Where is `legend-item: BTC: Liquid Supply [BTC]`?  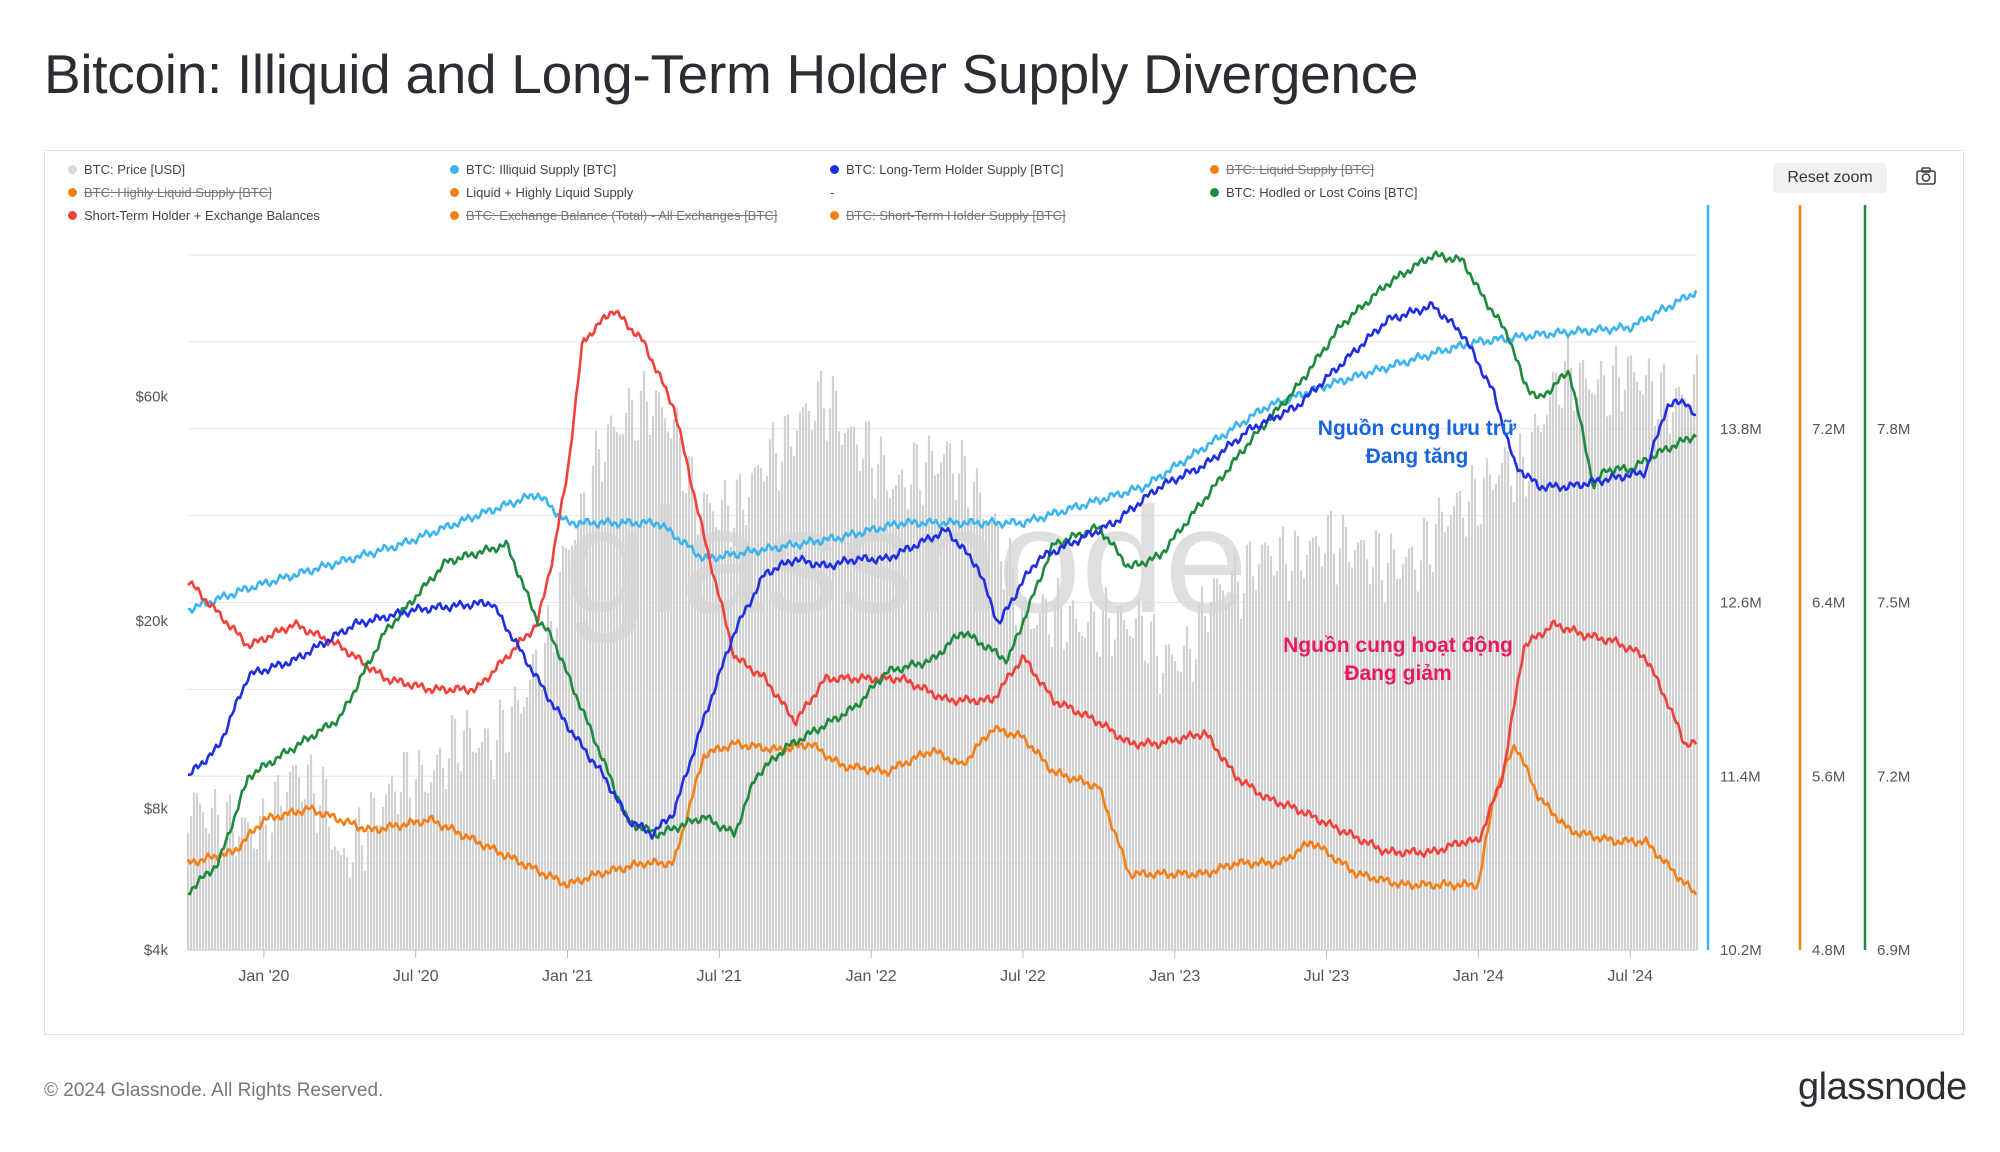 legend-item: BTC: Liquid Supply [BTC] is located at coordinates (1292, 169).